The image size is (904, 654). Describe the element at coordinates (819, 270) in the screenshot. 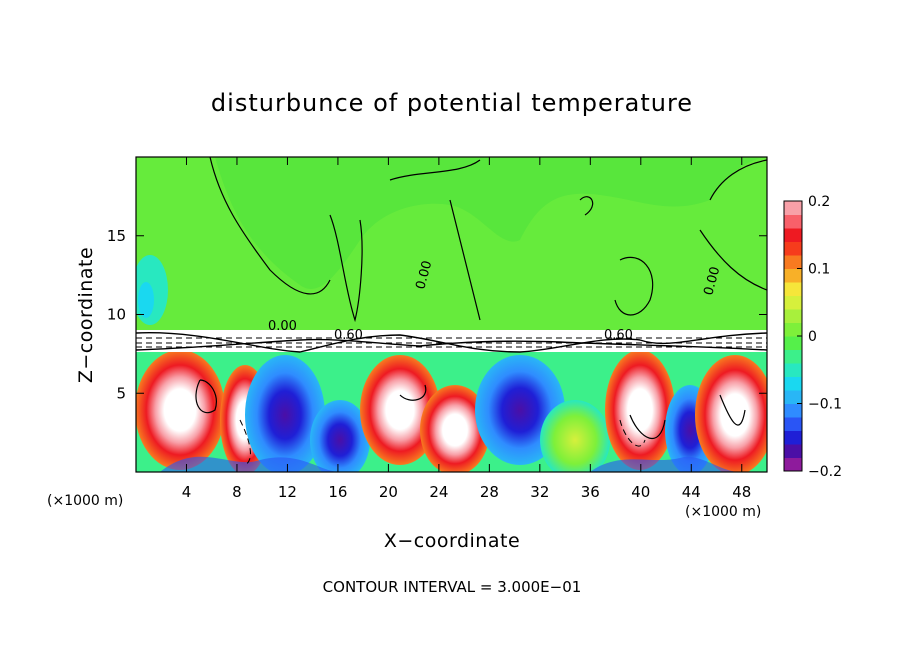

I see `colorbar-tick-label: 0.1` at that location.